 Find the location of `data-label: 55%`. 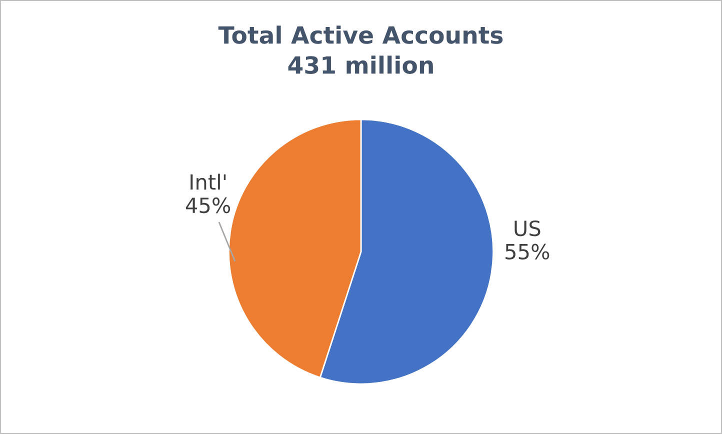

data-label: 55% is located at coordinates (528, 252).